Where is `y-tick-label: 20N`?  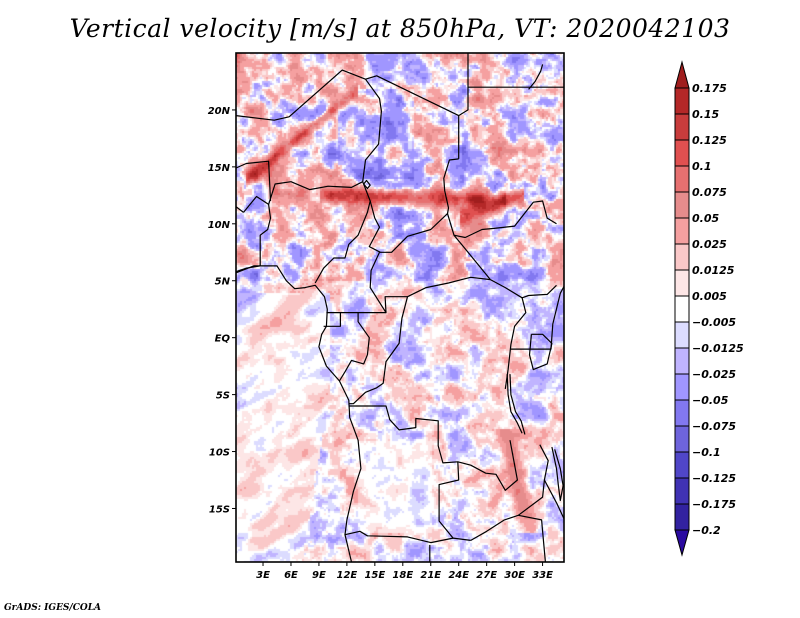 y-tick-label: 20N is located at coordinates (219, 111).